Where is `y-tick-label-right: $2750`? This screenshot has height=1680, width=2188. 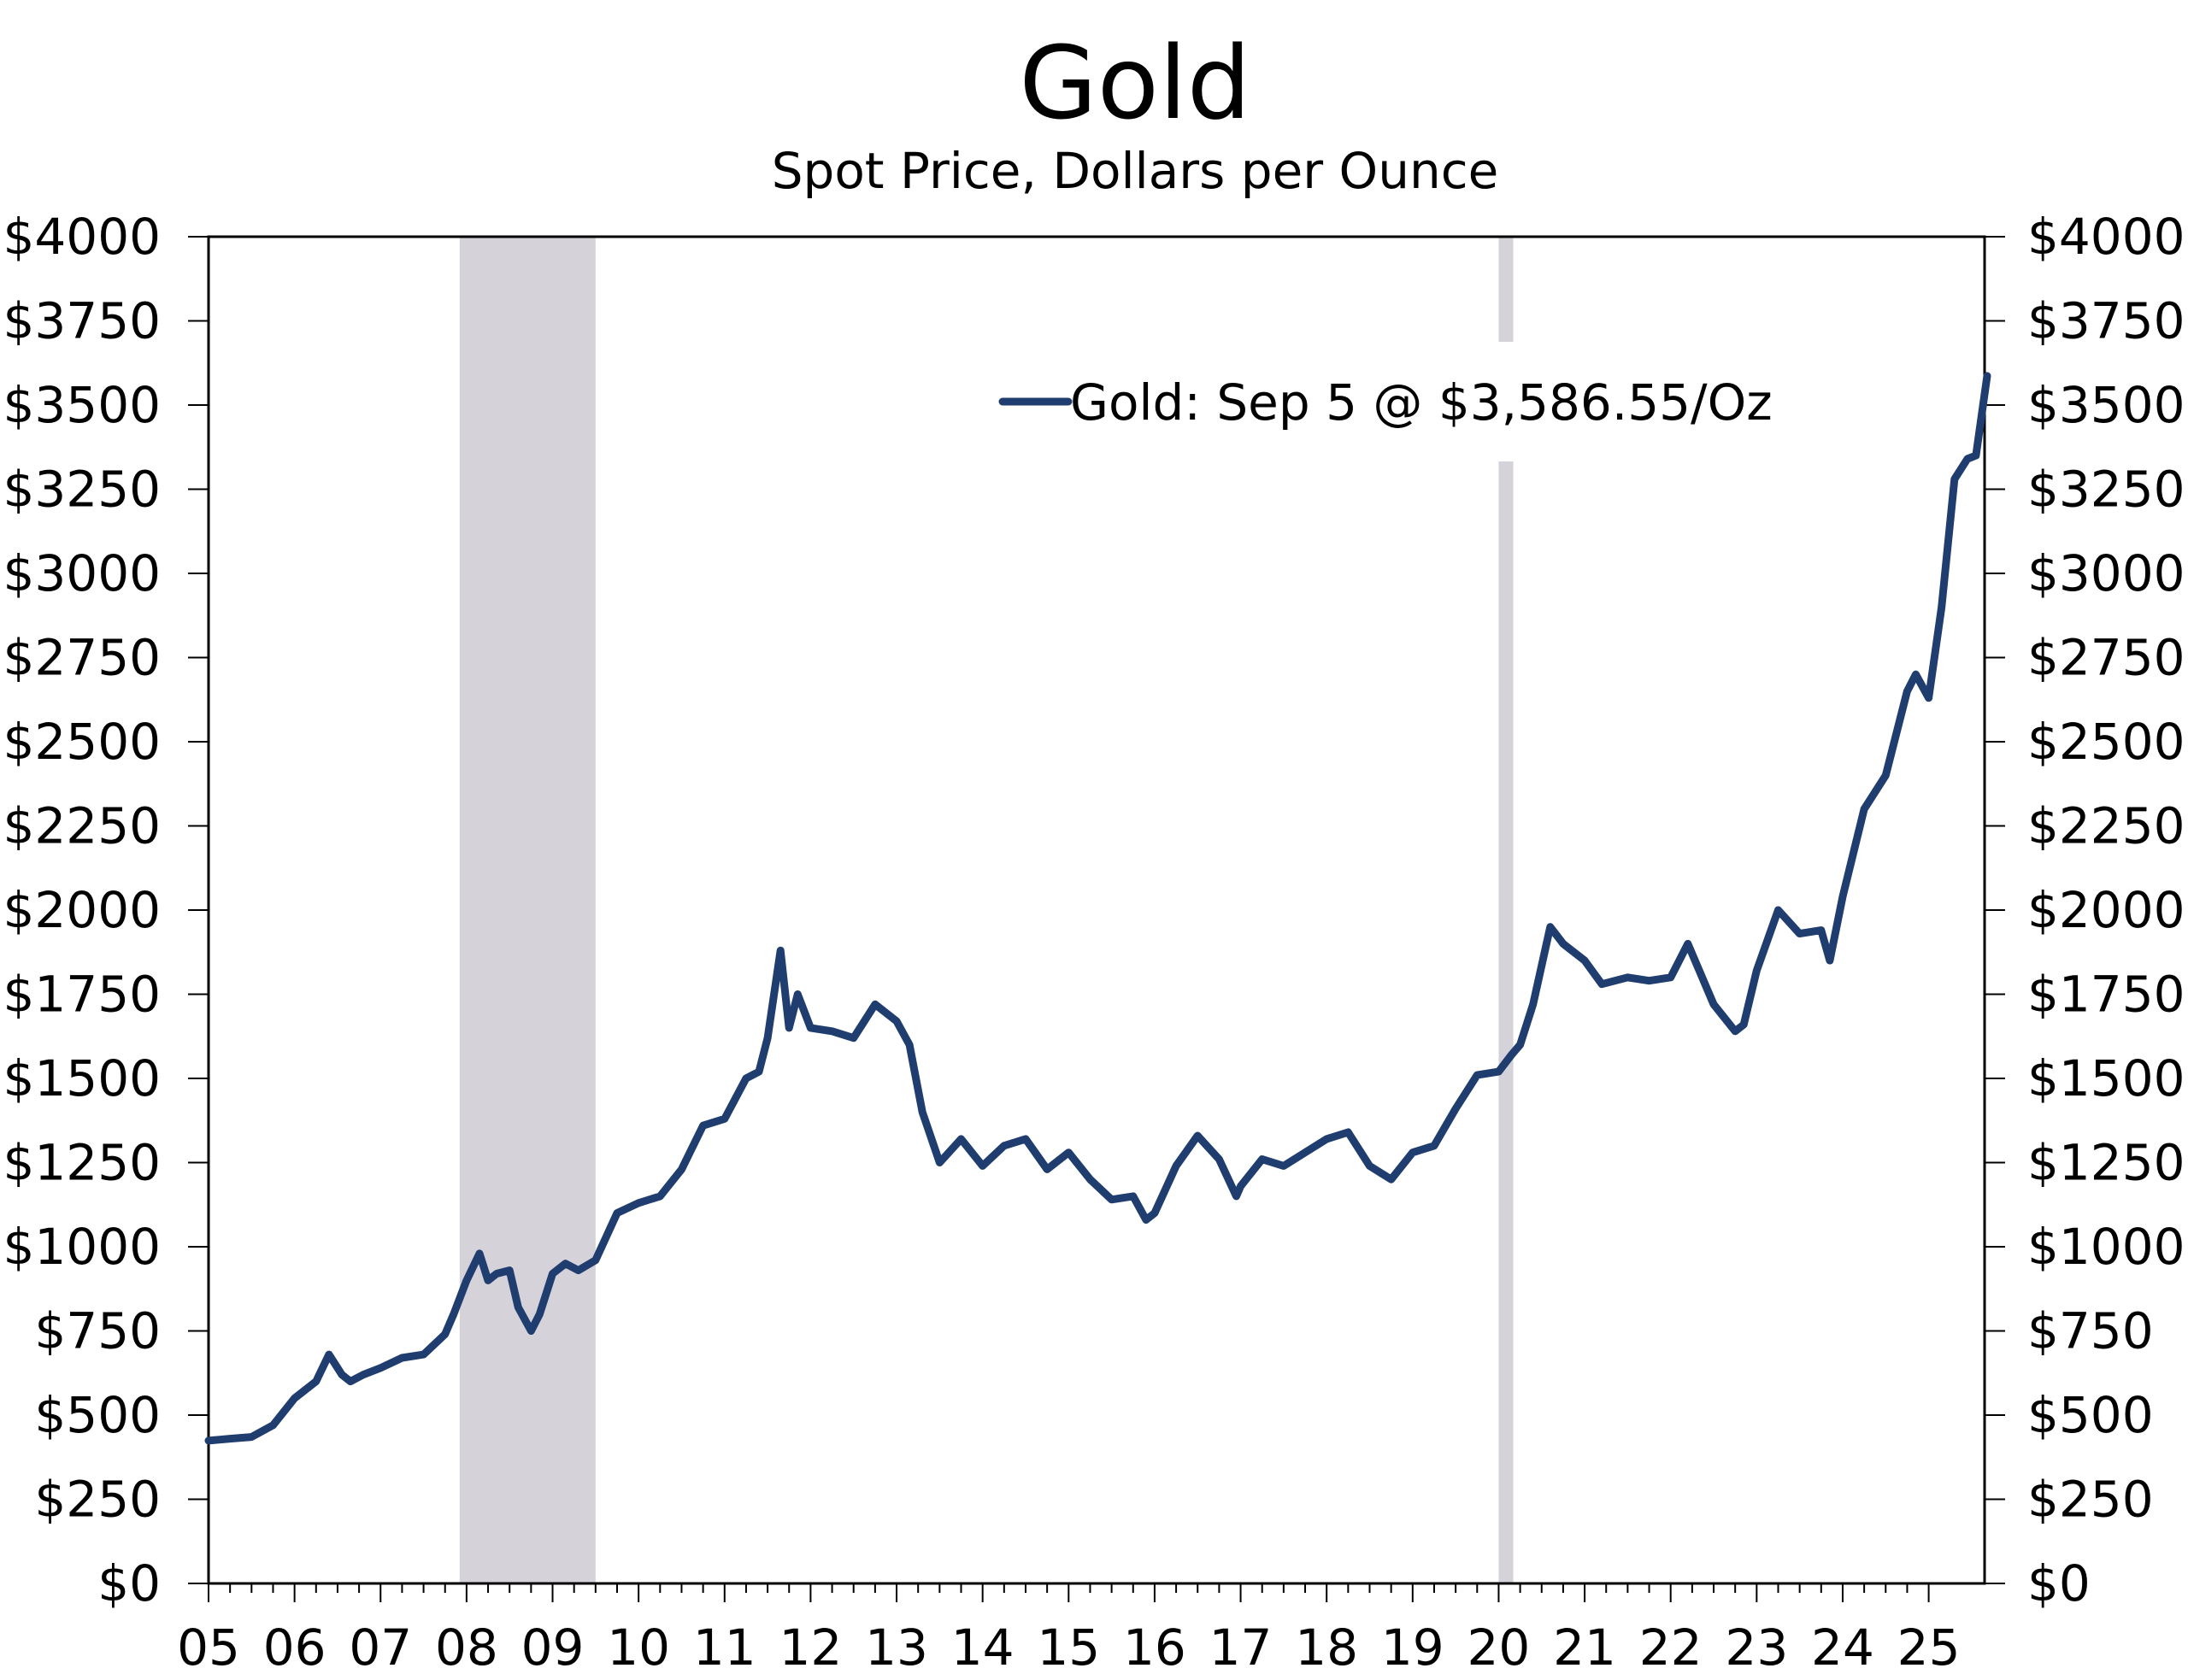 y-tick-label-right: $2750 is located at coordinates (2106, 658).